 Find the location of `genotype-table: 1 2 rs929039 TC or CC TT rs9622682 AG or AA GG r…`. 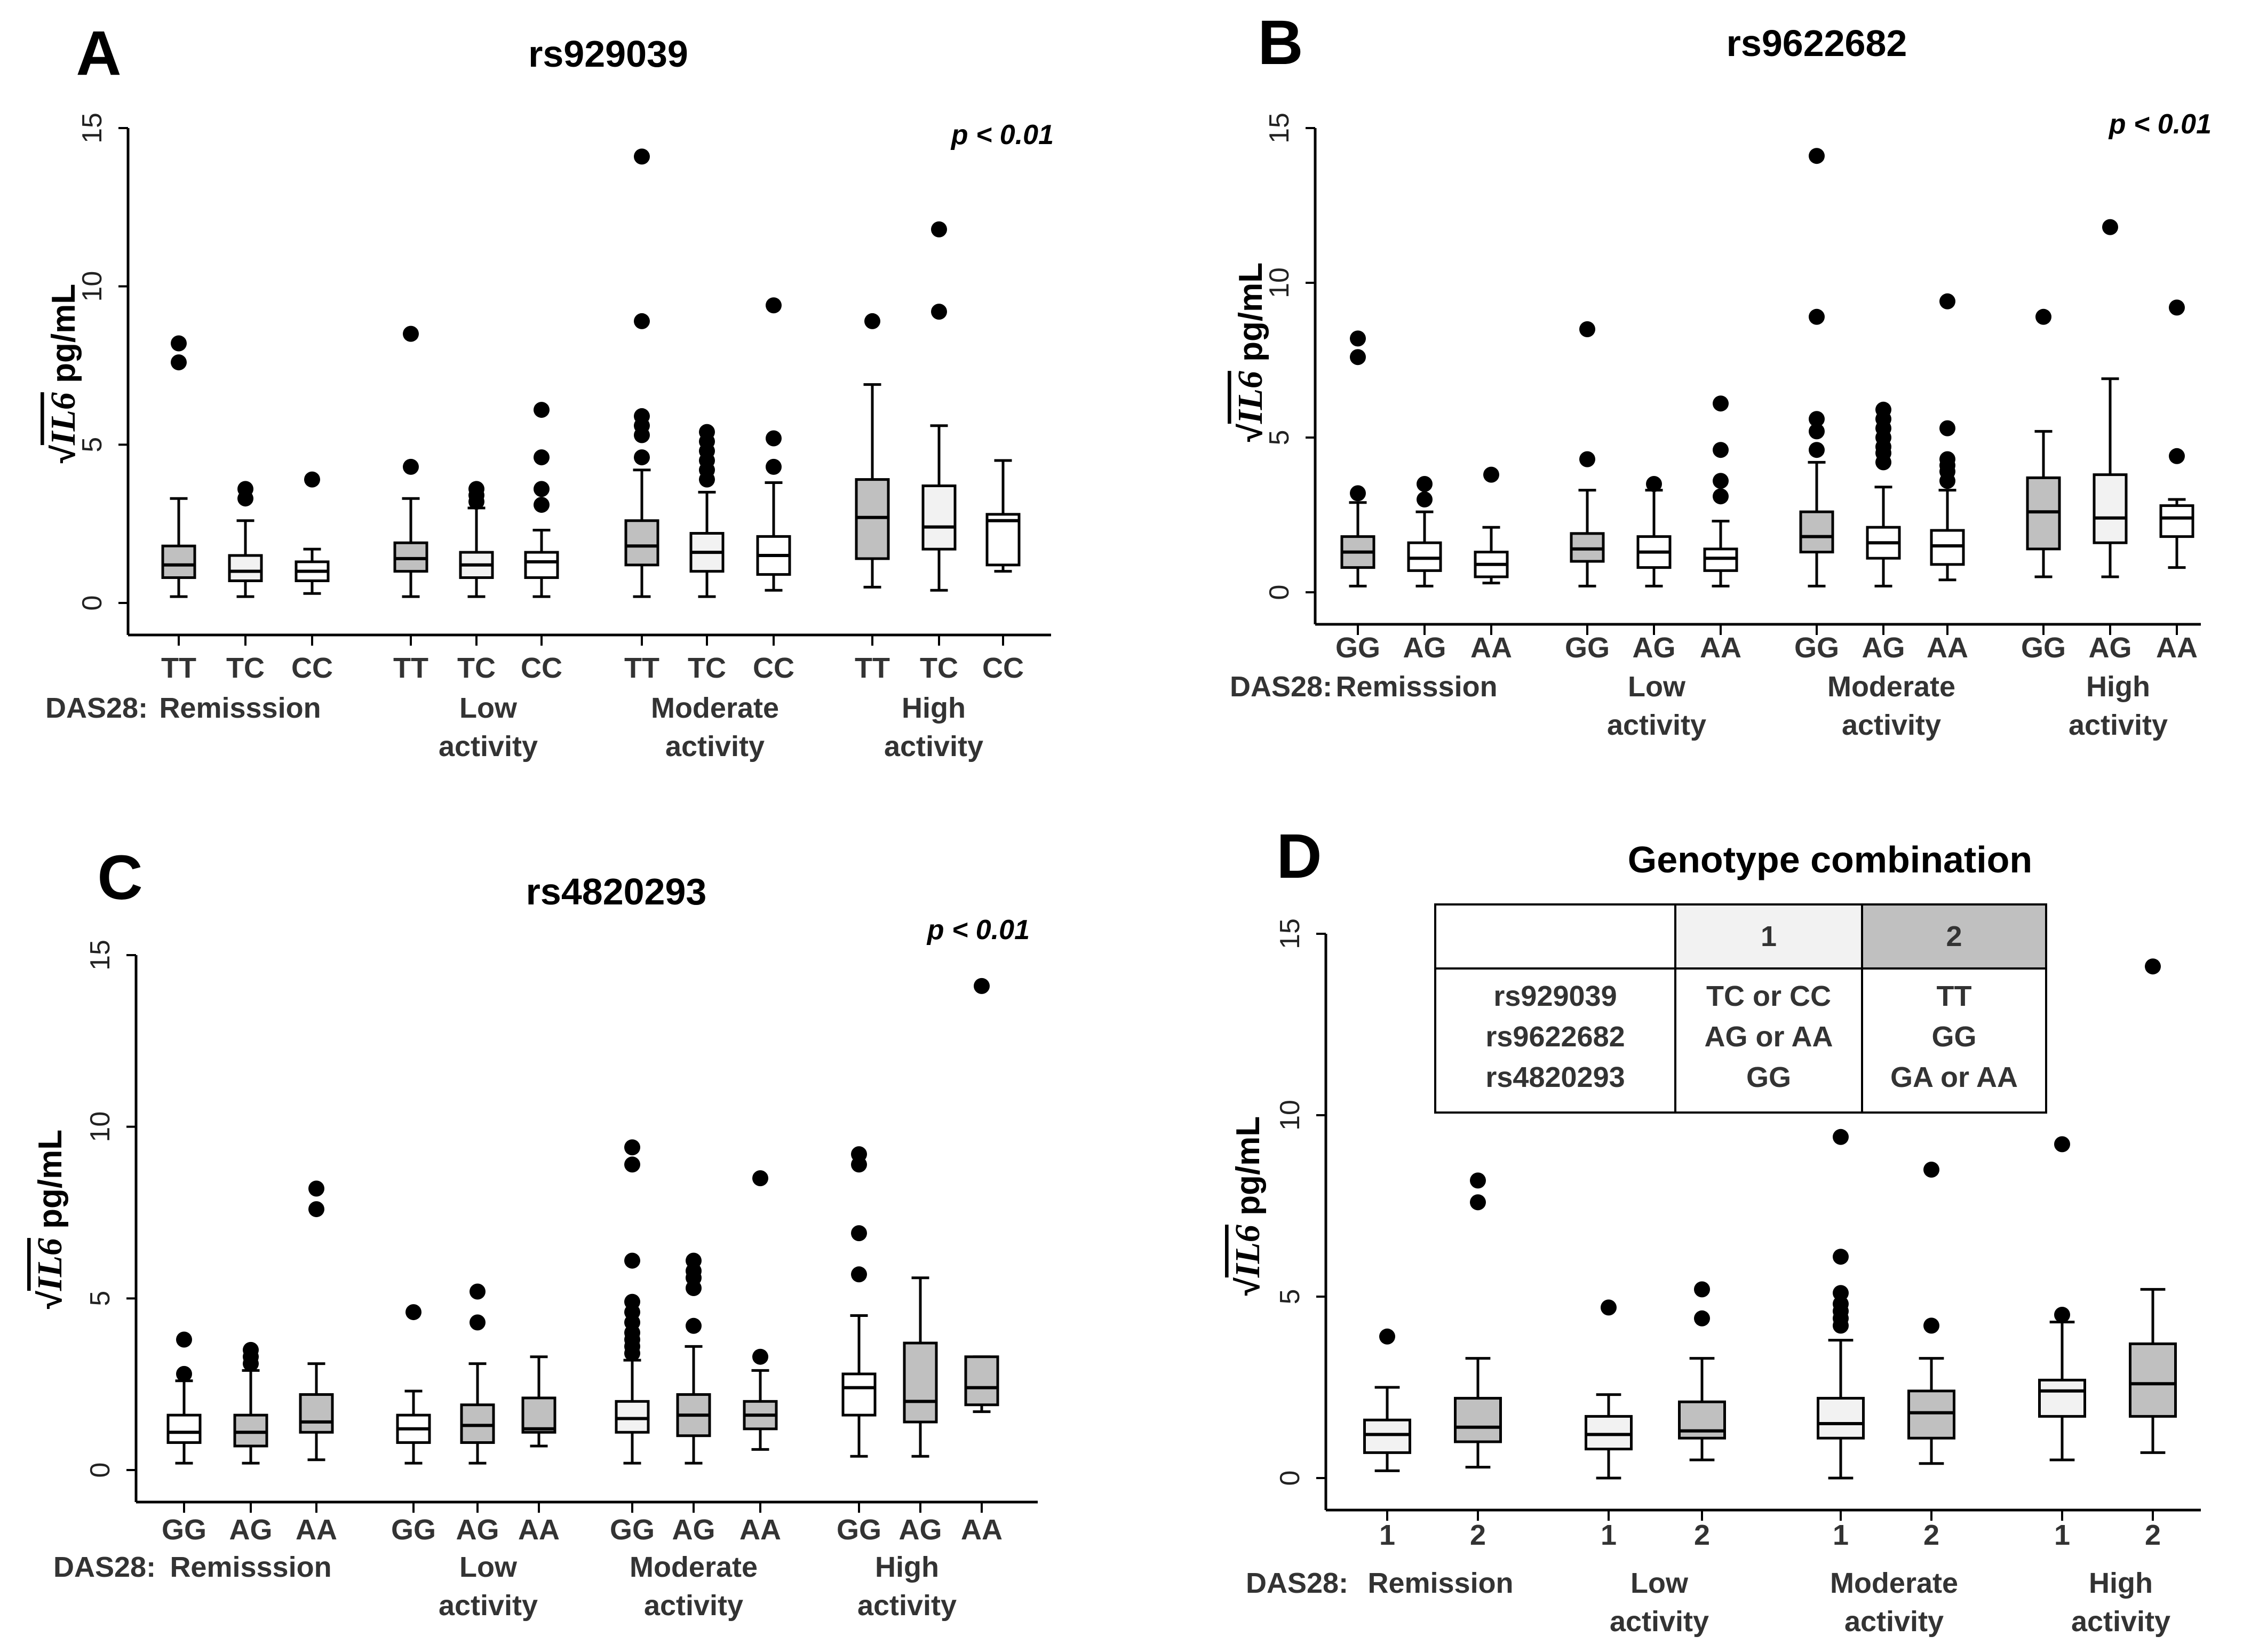

genotype-table: 1 2 rs929039 TC or CC TT rs9622682 AG or AA GG r… is located at coordinates (1740, 1009).